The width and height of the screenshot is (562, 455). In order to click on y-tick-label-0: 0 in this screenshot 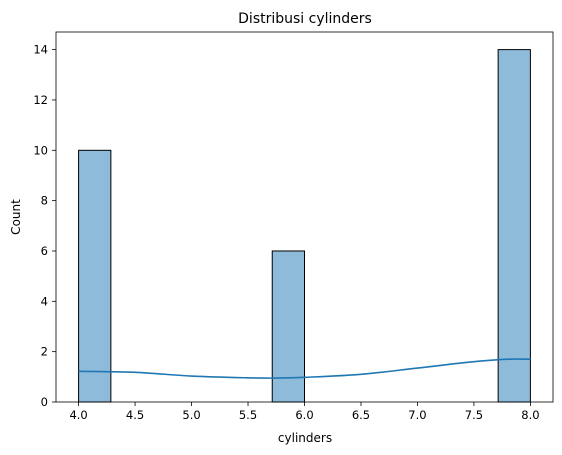, I will do `click(44, 402)`.